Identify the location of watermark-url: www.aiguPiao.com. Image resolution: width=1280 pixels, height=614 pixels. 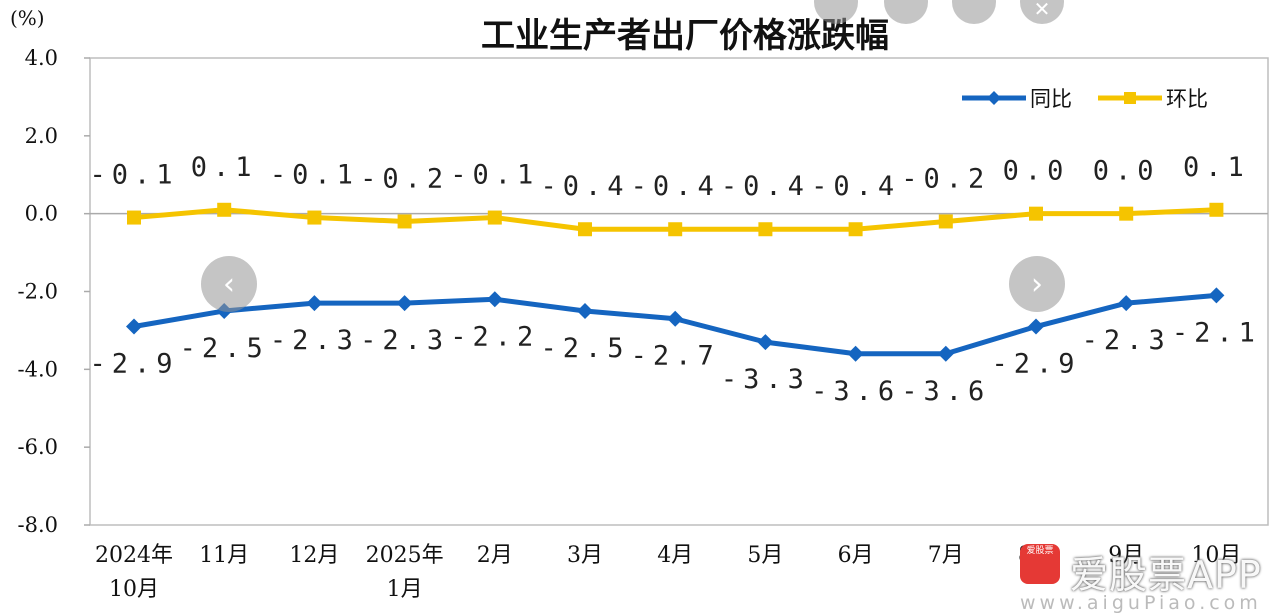
(1141, 603).